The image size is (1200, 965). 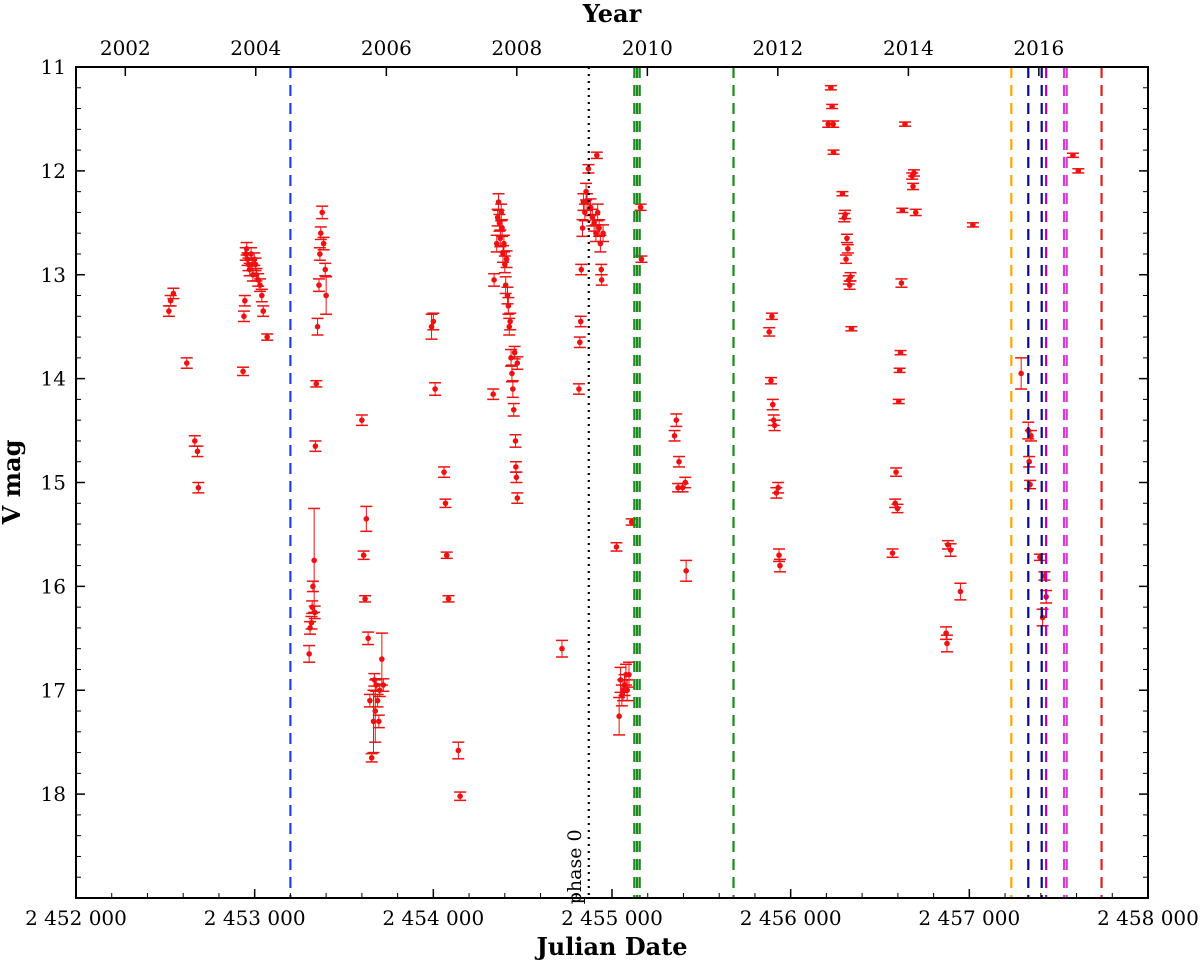 What do you see at coordinates (76, 918) in the screenshot?
I see `x-tick-label: 2 452 000` at bounding box center [76, 918].